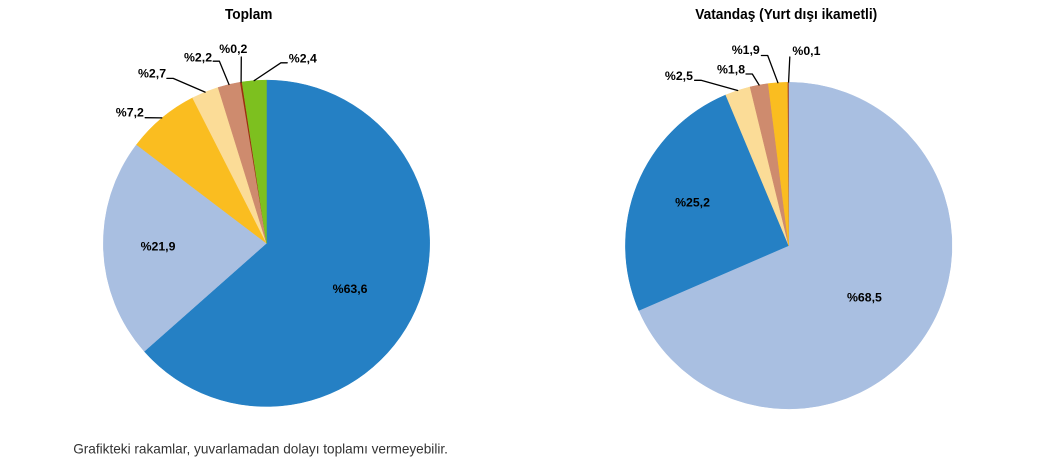 Image resolution: width=1064 pixels, height=465 pixels. What do you see at coordinates (692, 202) in the screenshot?
I see `svg-text: %25,2` at bounding box center [692, 202].